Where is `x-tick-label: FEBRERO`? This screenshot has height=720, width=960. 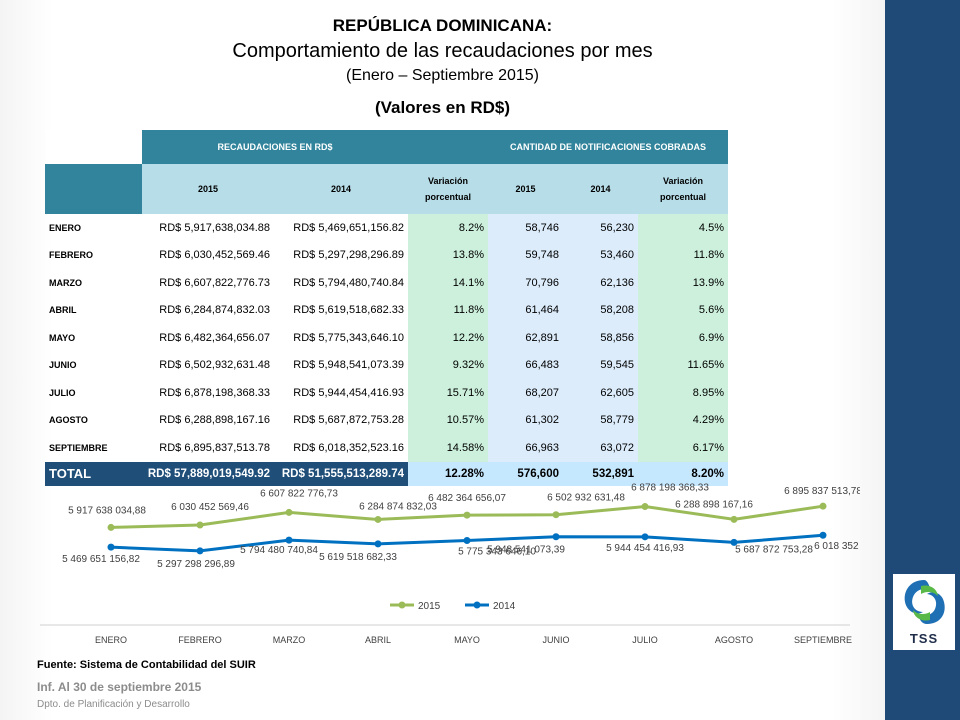 x-tick-label: FEBRERO is located at coordinates (200, 640).